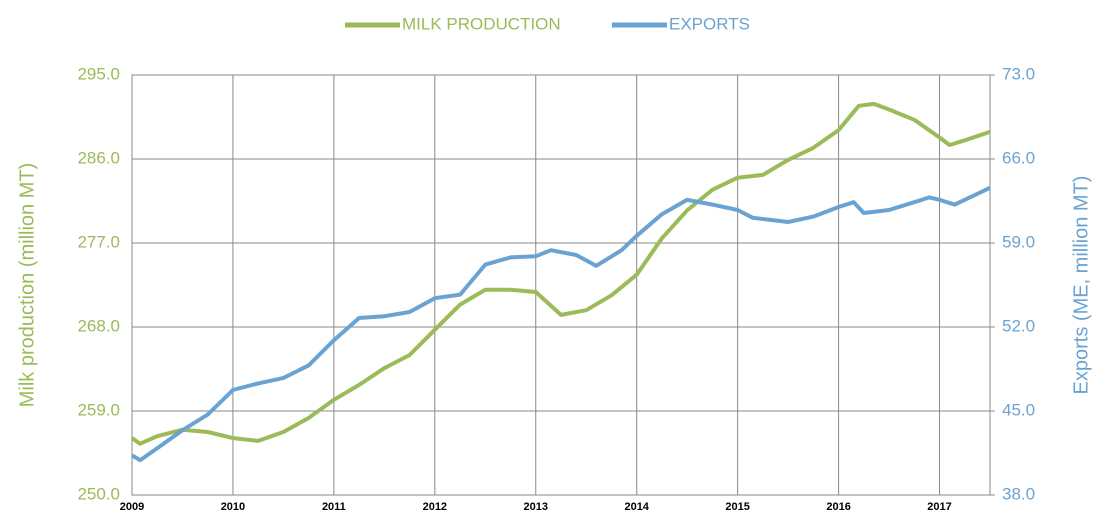  I want to click on x-tick-label: 2011, so click(334, 507).